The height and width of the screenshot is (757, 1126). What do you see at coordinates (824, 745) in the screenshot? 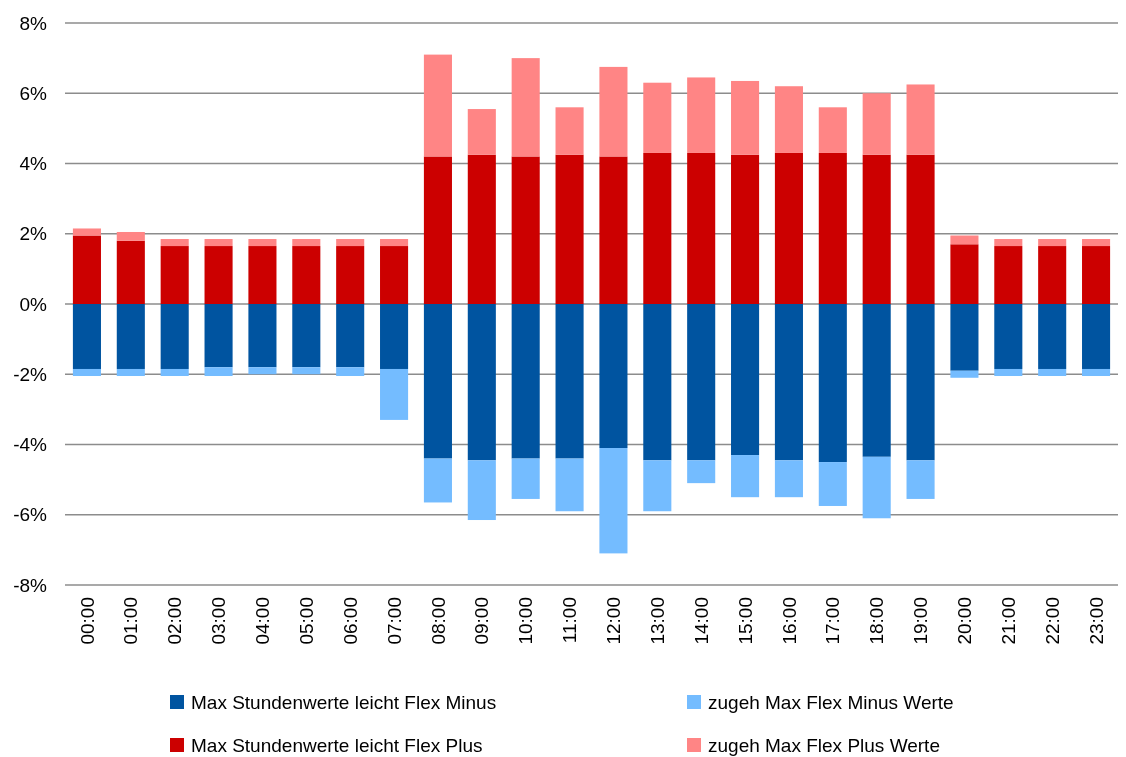
I see `legend-label: zugeh Max Flex Plus Werte` at bounding box center [824, 745].